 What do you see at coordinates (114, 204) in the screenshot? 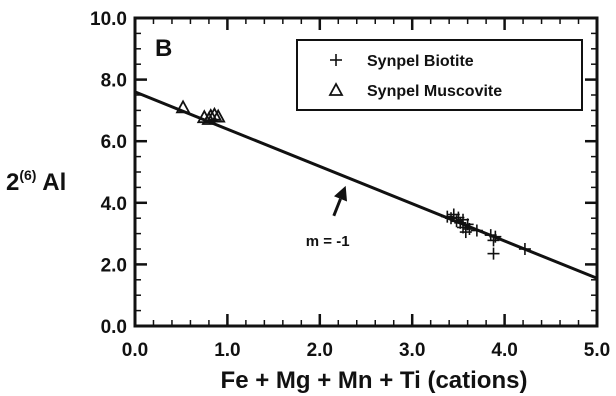
I see `y-tick-label: 4.0` at bounding box center [114, 204].